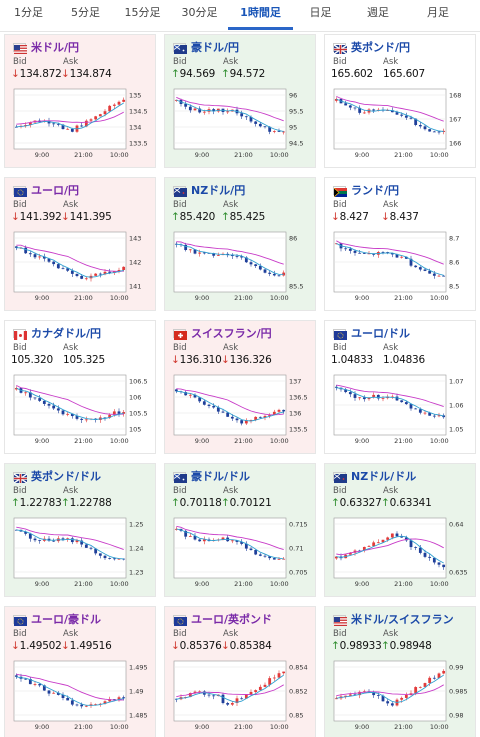 The height and width of the screenshot is (737, 480). I want to click on bid-price: 165.602, so click(352, 74).